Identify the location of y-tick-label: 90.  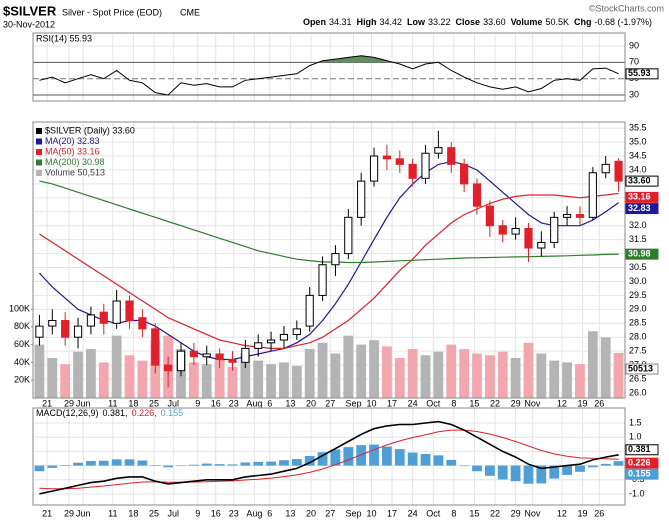
(634, 45).